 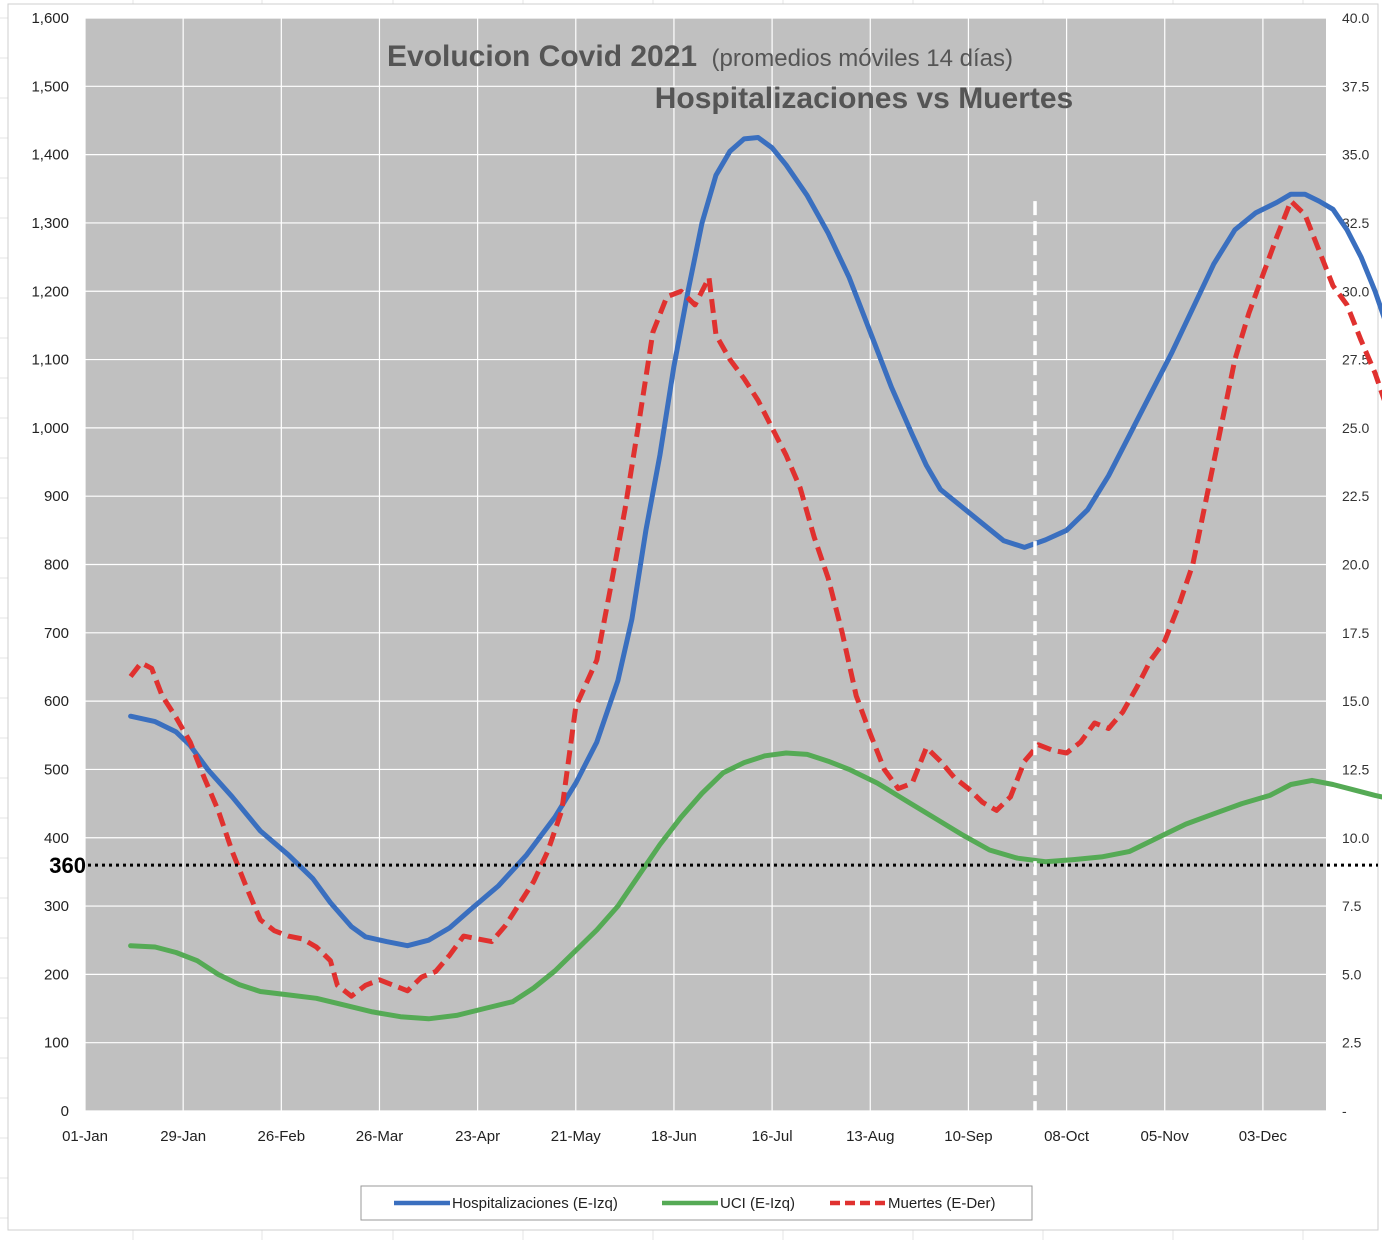 I want to click on y-left-tick-label: 1,600, so click(x=50, y=18).